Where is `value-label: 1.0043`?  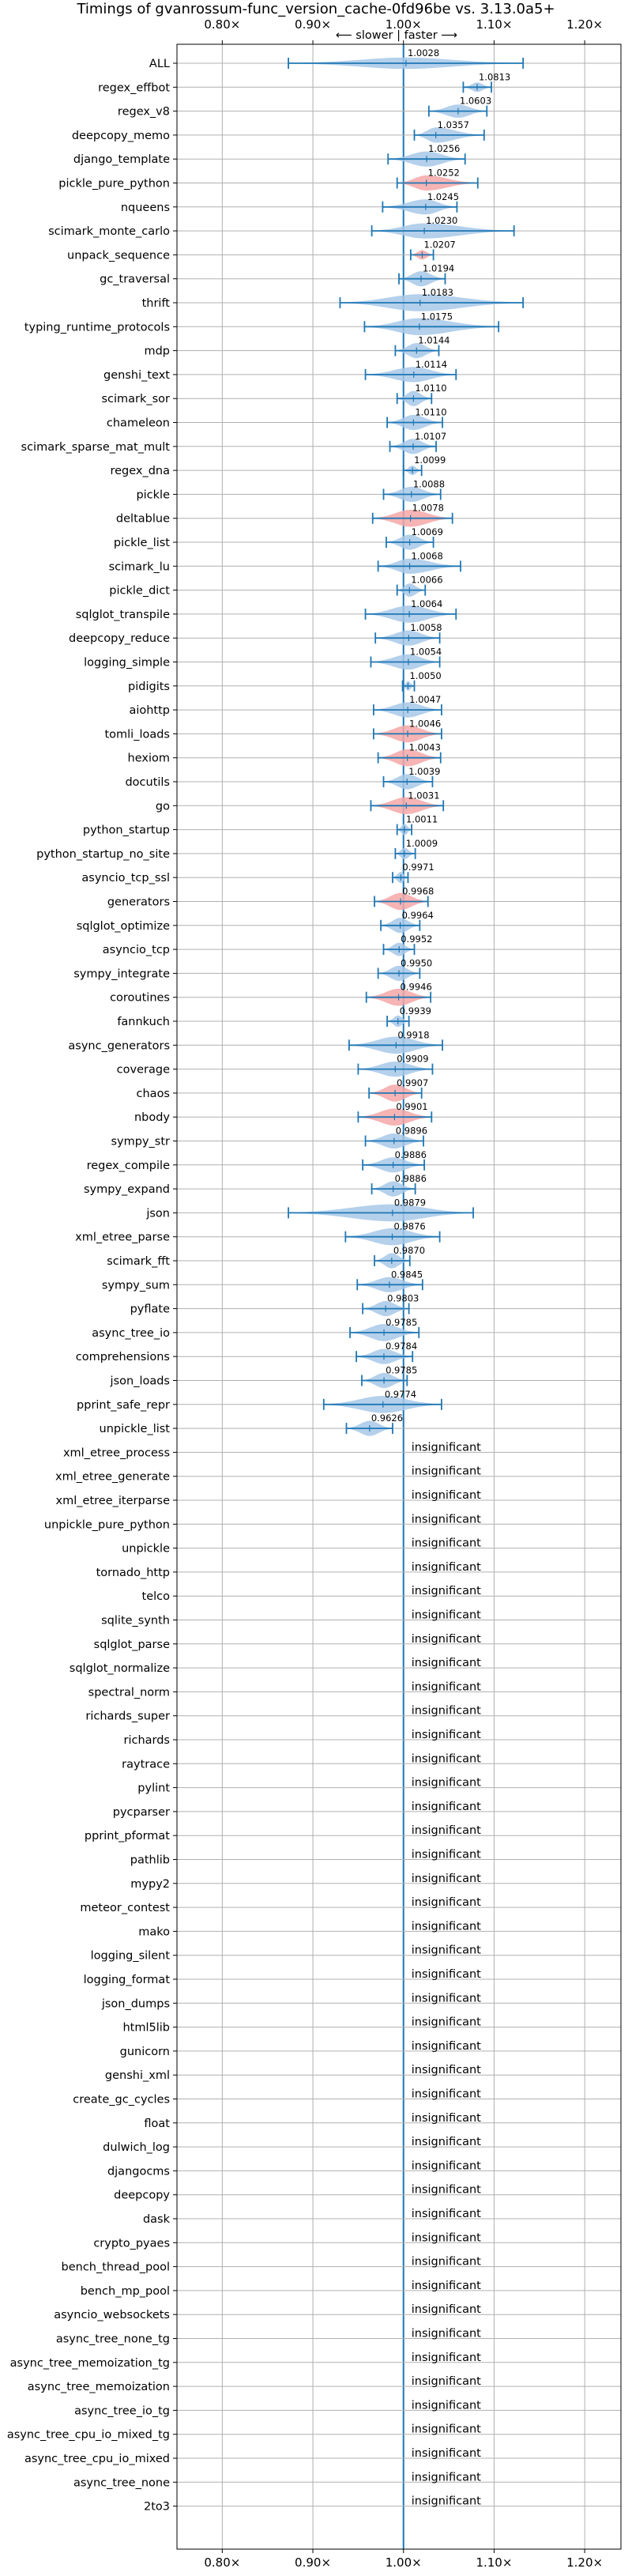
value-label: 1.0043 is located at coordinates (425, 747).